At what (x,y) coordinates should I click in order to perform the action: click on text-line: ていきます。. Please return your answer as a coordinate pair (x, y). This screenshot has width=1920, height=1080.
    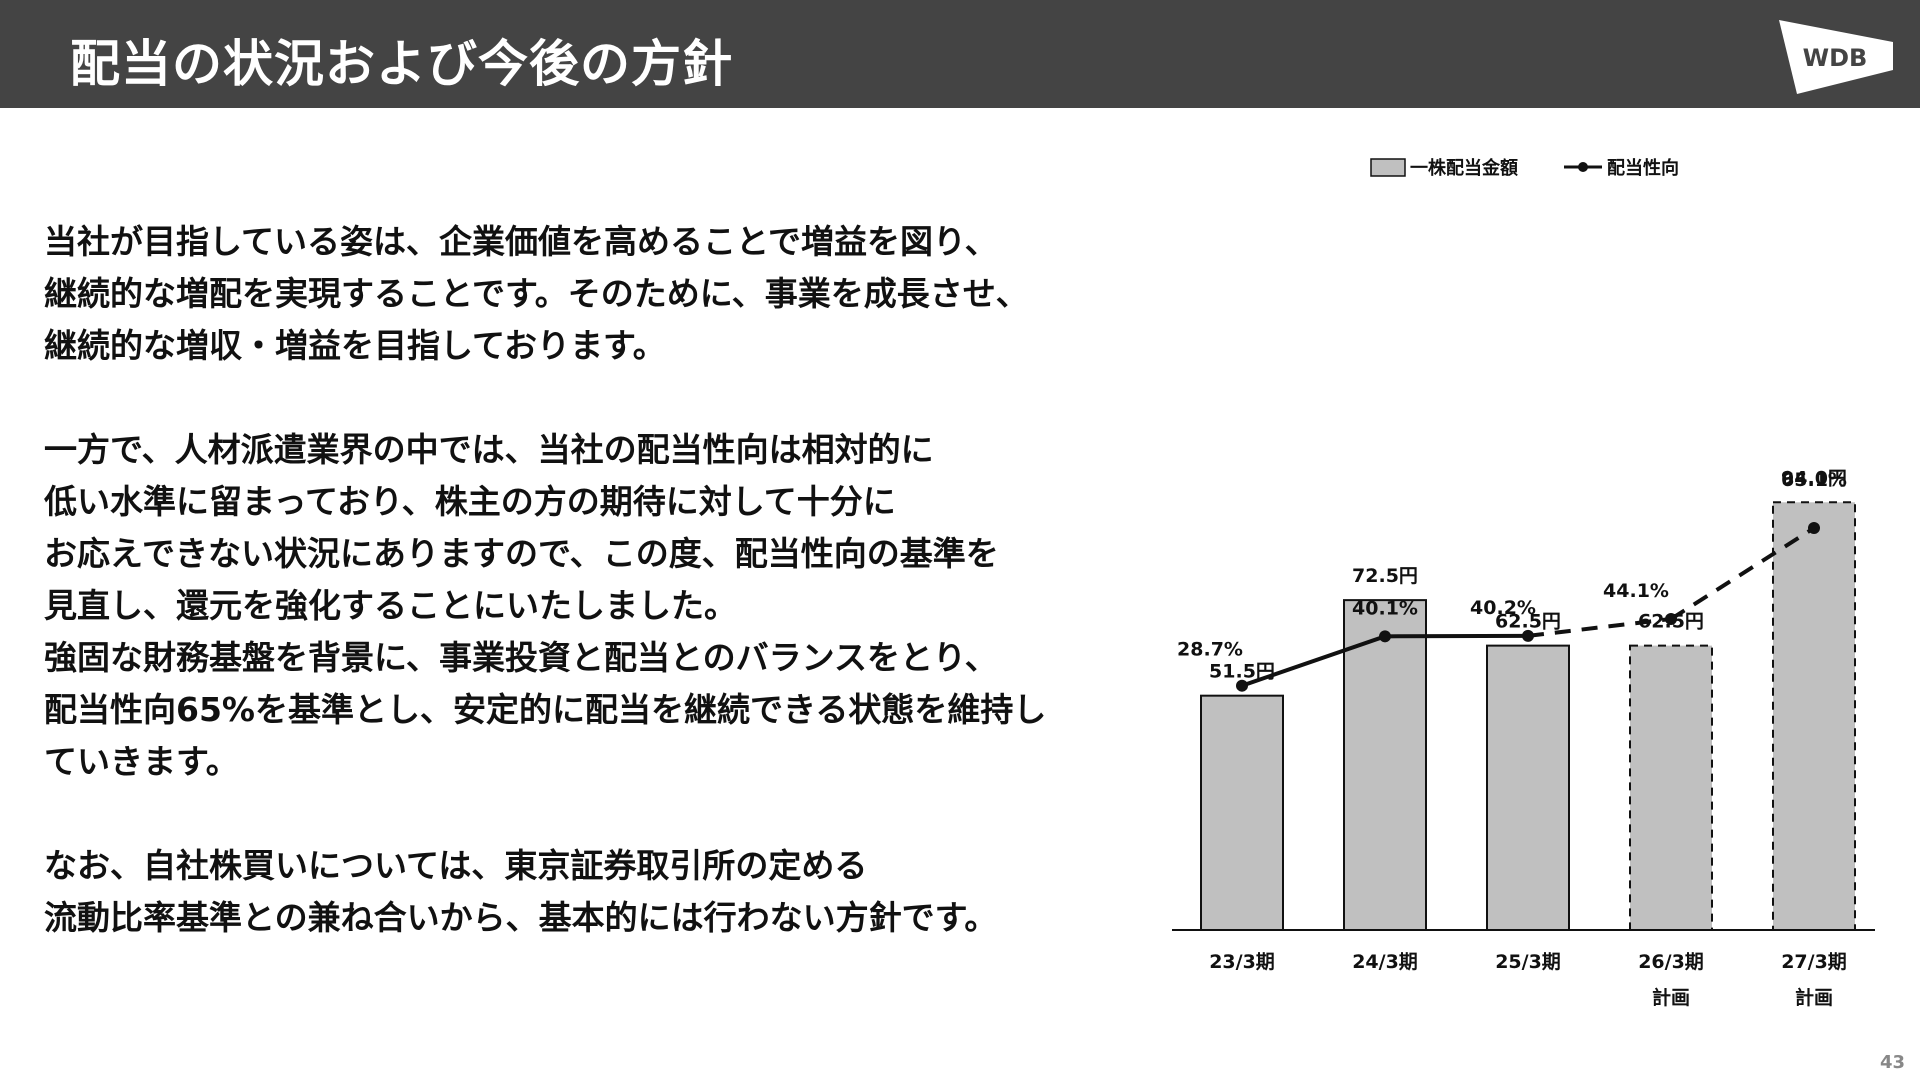
    Looking at the image, I should click on (141, 761).